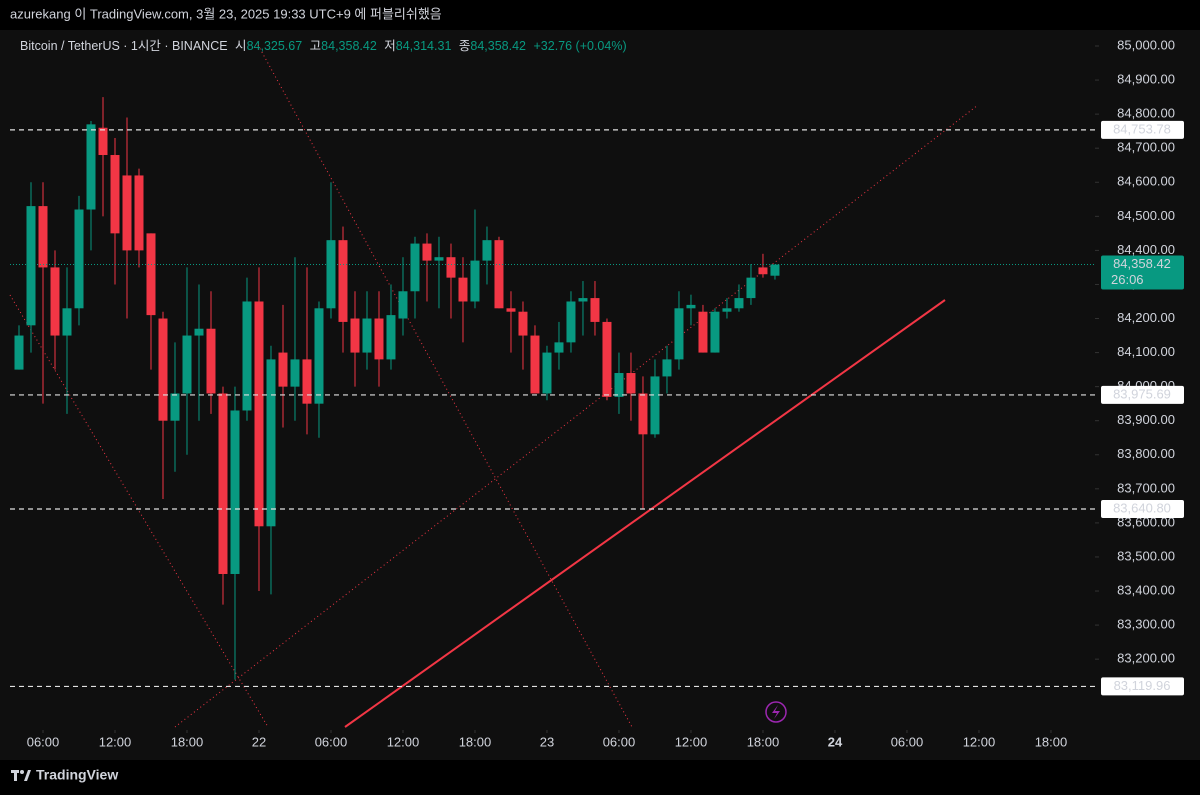 This screenshot has width=1200, height=795. What do you see at coordinates (1146, 555) in the screenshot?
I see `y-tick-label: 83,500.00` at bounding box center [1146, 555].